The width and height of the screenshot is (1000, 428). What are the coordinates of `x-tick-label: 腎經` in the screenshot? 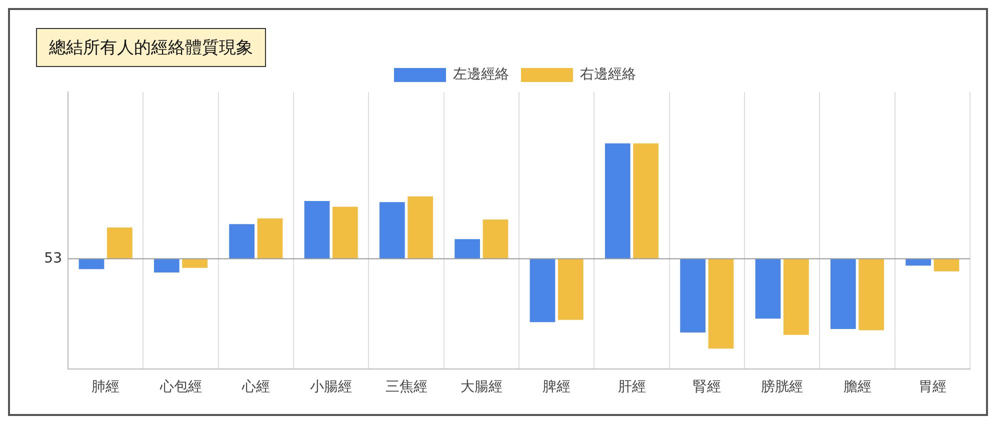 It's located at (706, 387).